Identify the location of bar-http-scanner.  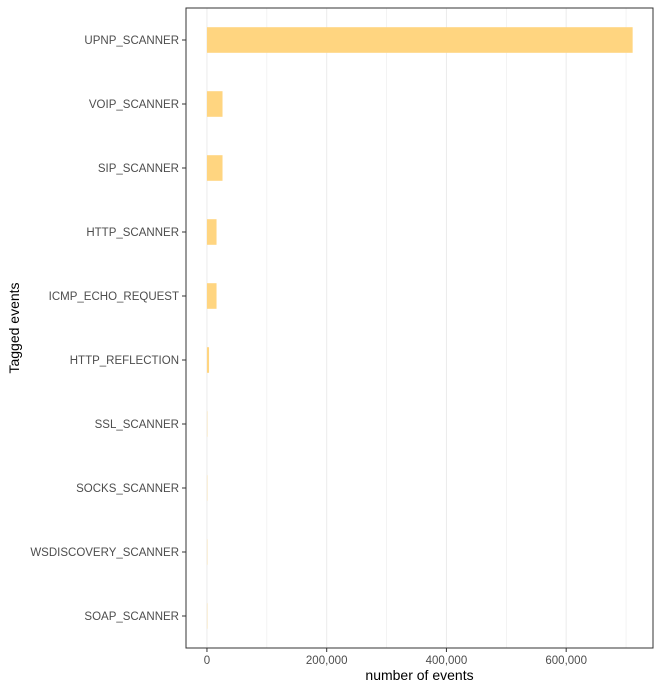
(211, 232).